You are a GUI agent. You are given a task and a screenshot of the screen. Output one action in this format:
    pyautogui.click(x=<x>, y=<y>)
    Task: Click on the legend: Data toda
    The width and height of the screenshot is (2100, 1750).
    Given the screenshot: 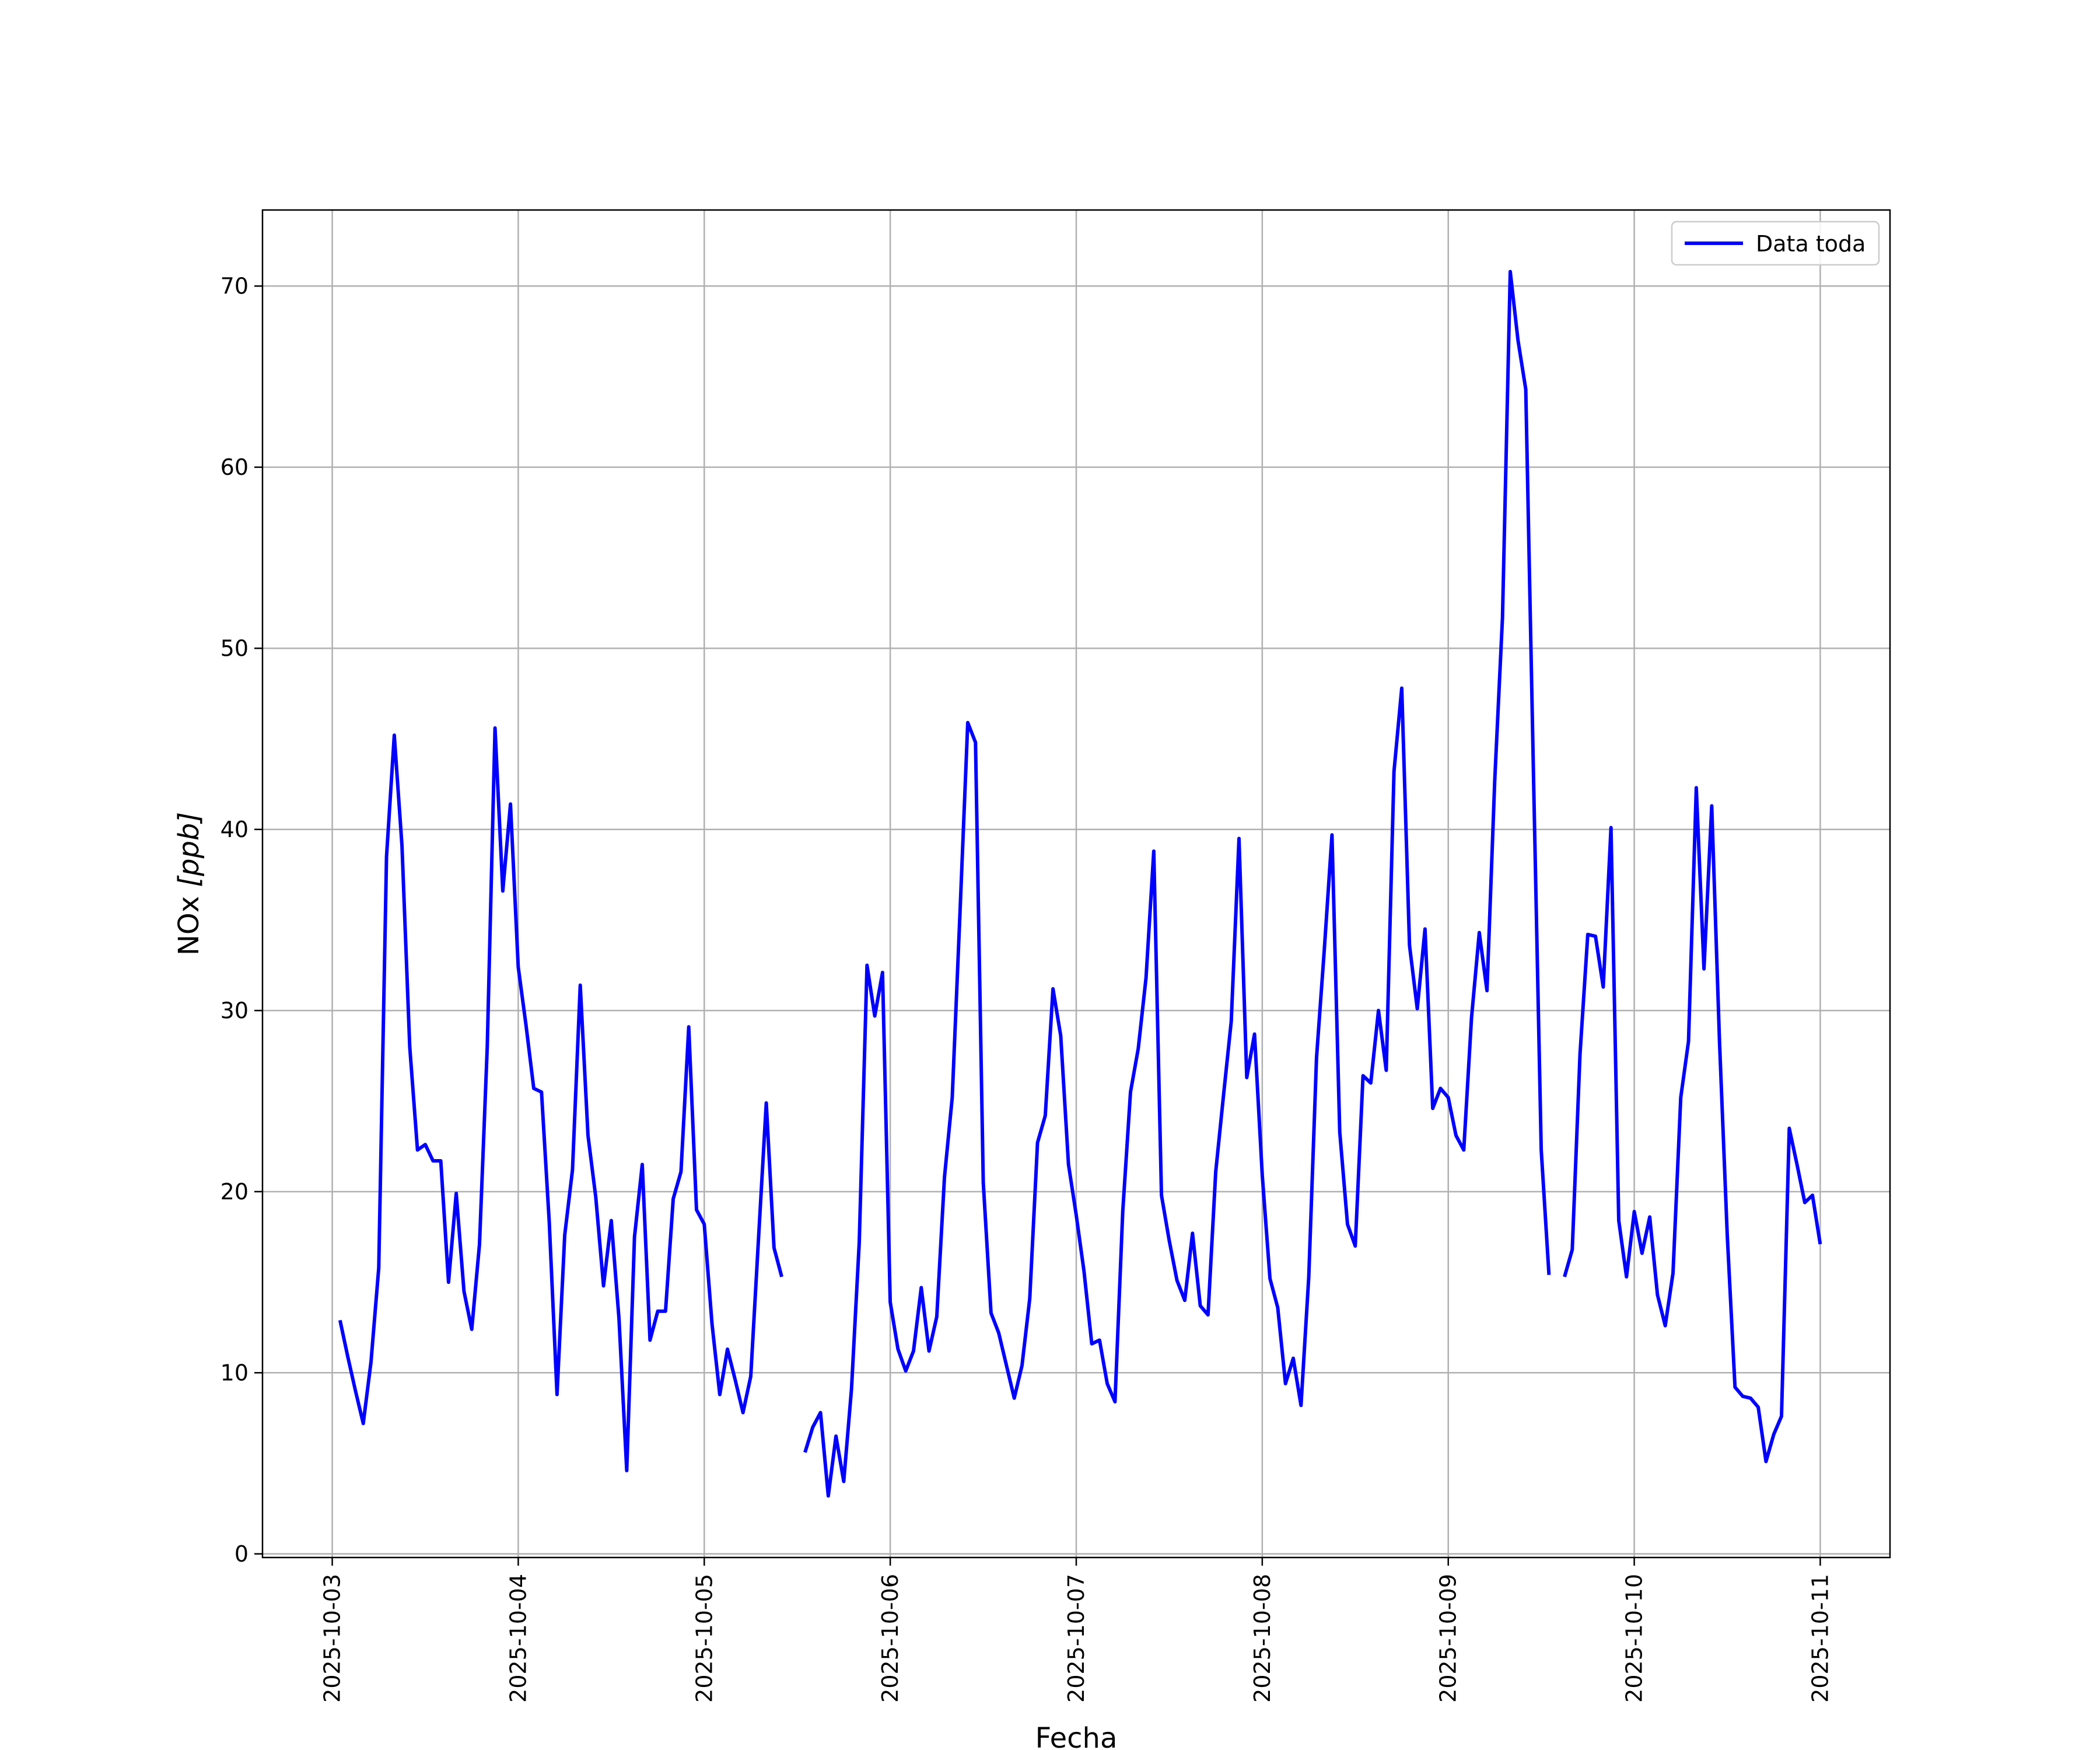 What is the action you would take?
    pyautogui.click(x=1775, y=243)
    